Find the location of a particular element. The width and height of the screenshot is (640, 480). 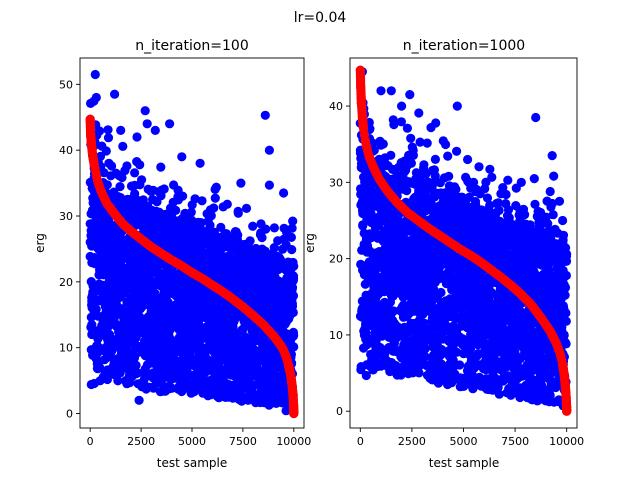

y-tick-label: 50 is located at coordinates (66, 84).